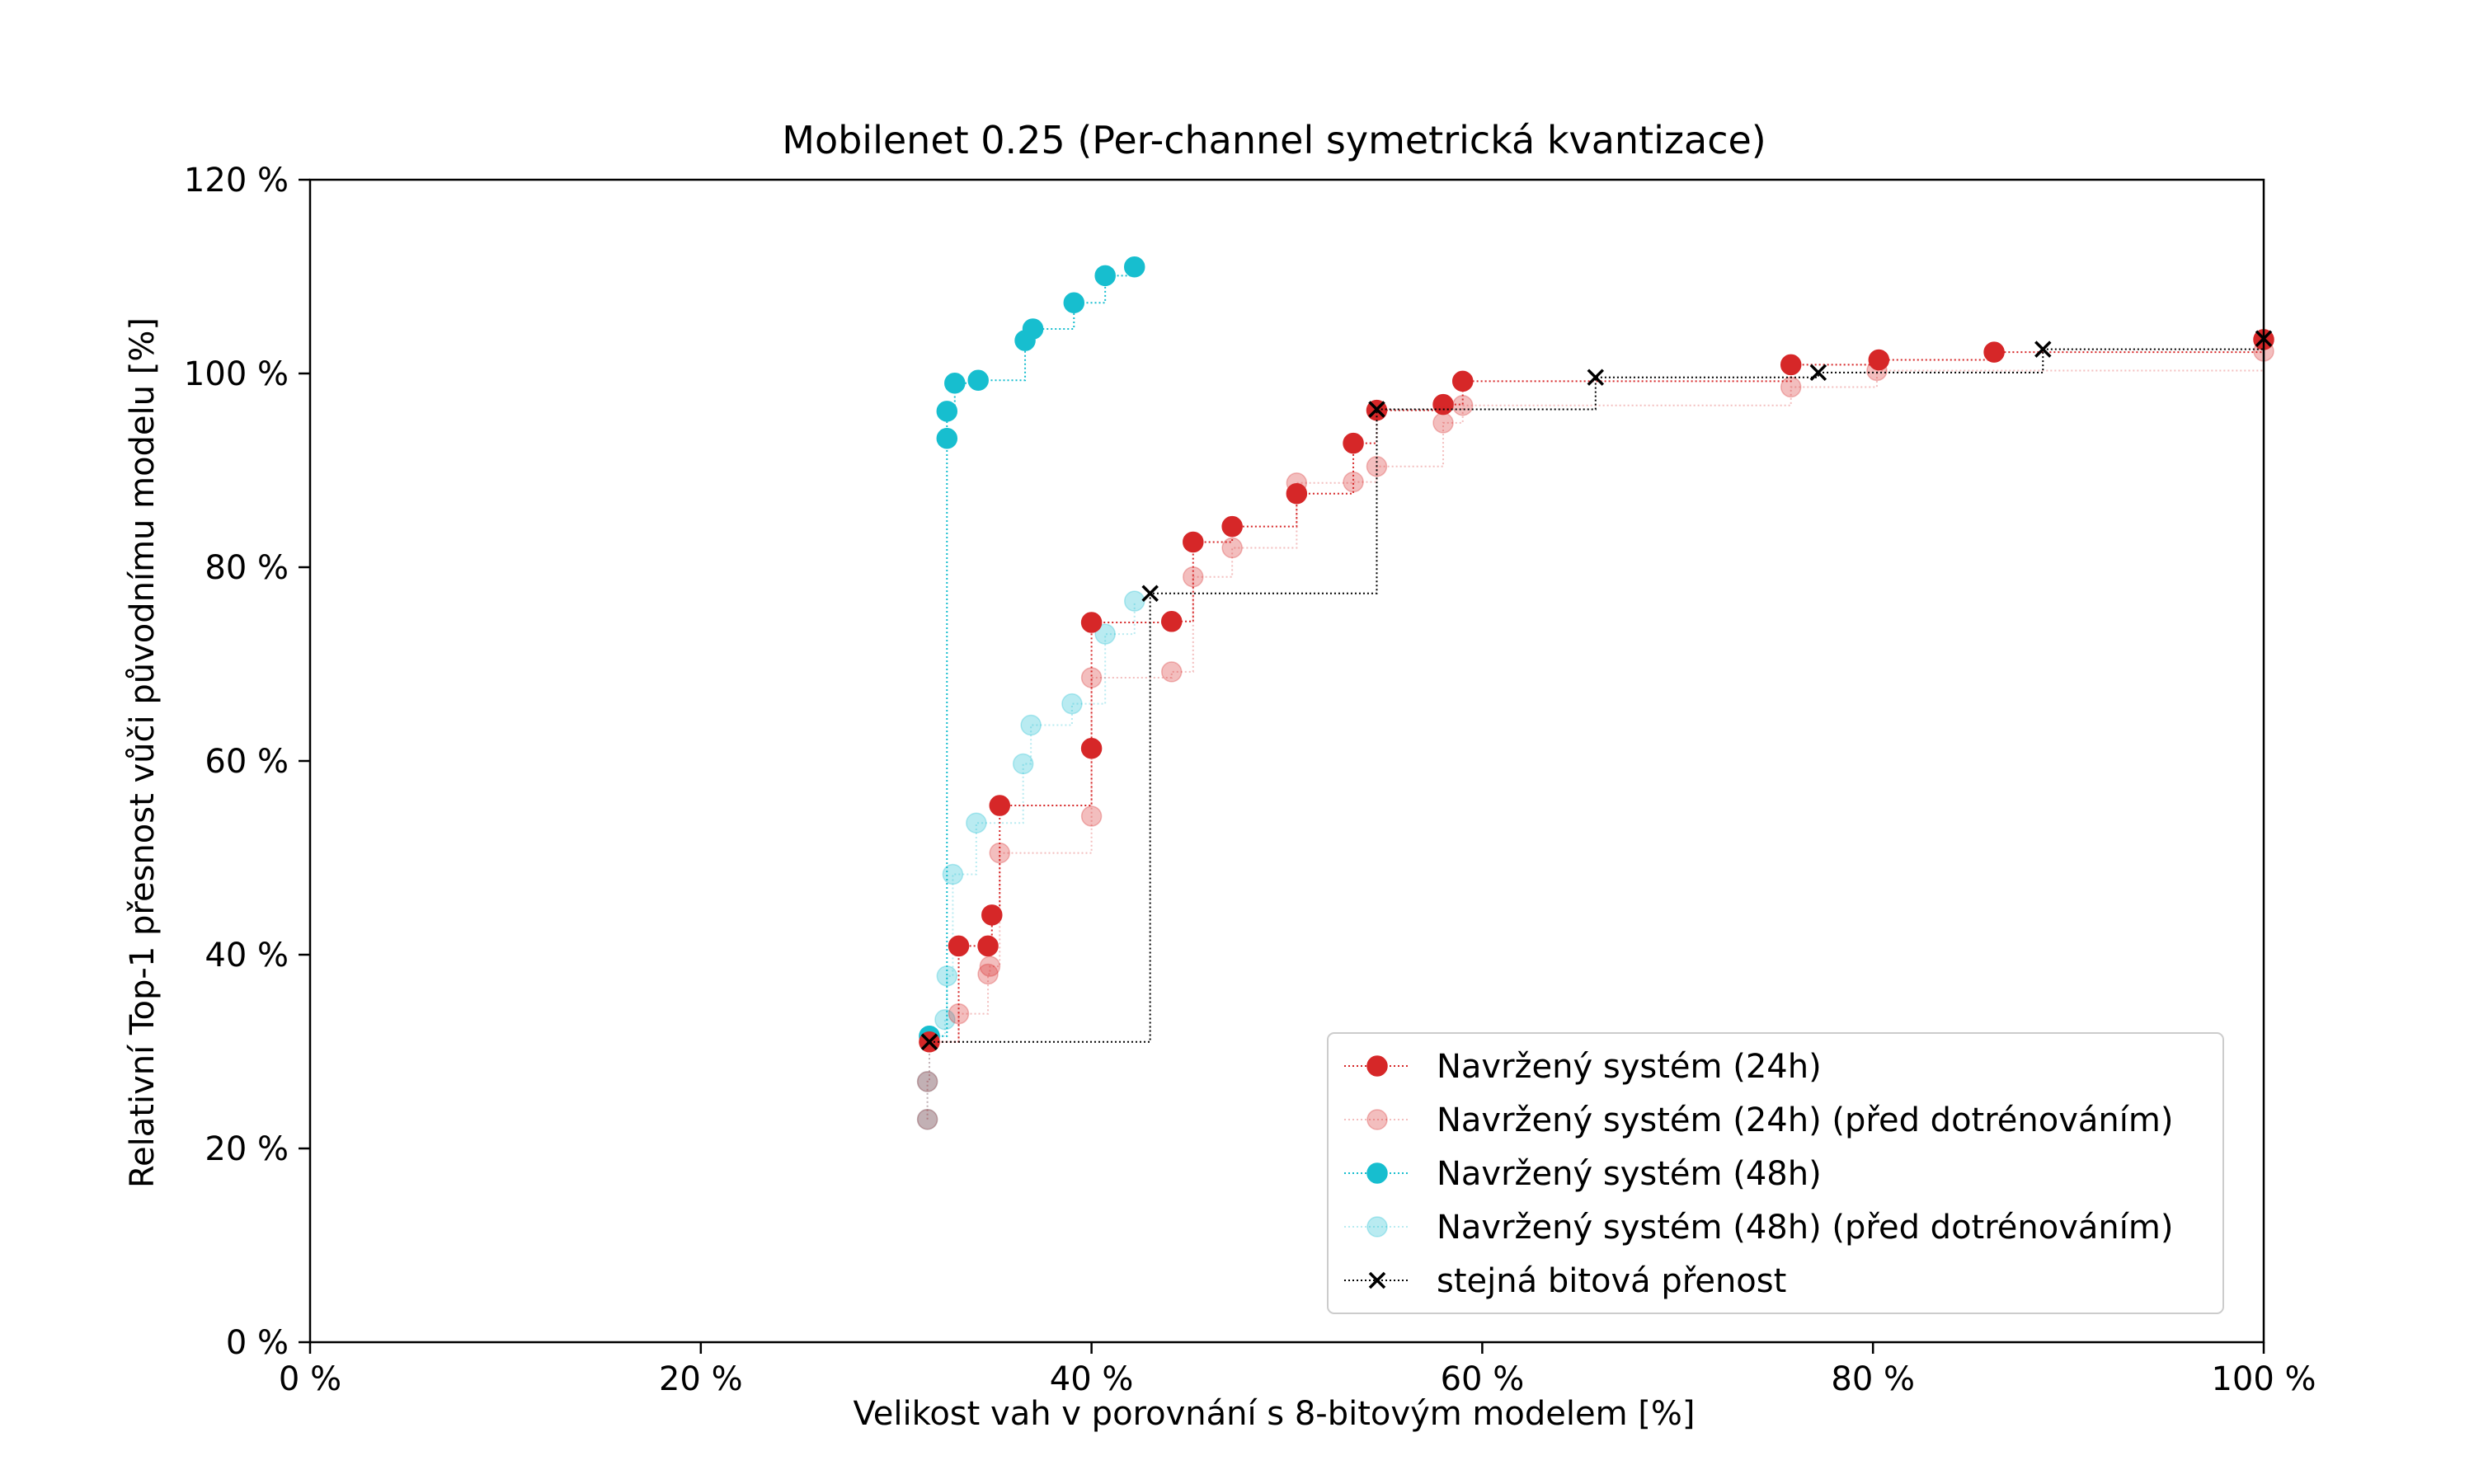 The width and height of the screenshot is (2474, 1484). What do you see at coordinates (236, 374) in the screenshot?
I see `y-tick-label: 100 %` at bounding box center [236, 374].